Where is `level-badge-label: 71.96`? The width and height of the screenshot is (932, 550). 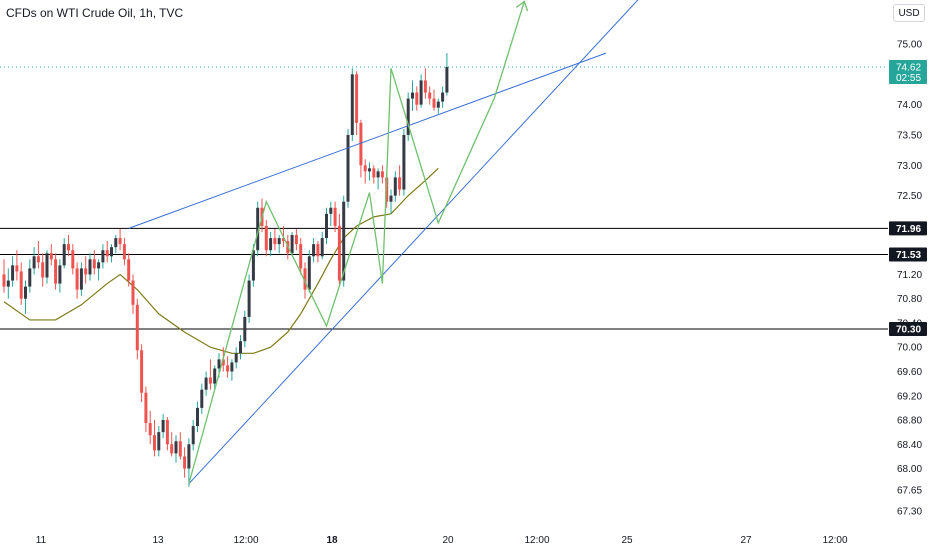
level-badge-label: 71.96 is located at coordinates (908, 229).